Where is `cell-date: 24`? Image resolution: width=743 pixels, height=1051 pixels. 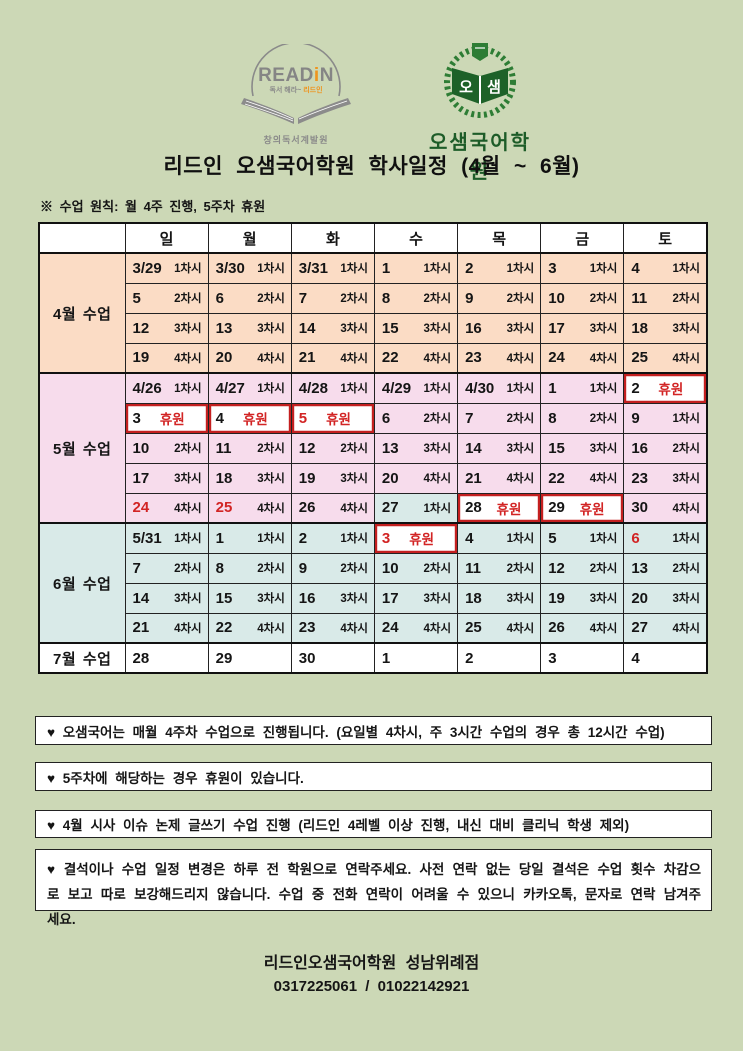 cell-date: 24 is located at coordinates (141, 508).